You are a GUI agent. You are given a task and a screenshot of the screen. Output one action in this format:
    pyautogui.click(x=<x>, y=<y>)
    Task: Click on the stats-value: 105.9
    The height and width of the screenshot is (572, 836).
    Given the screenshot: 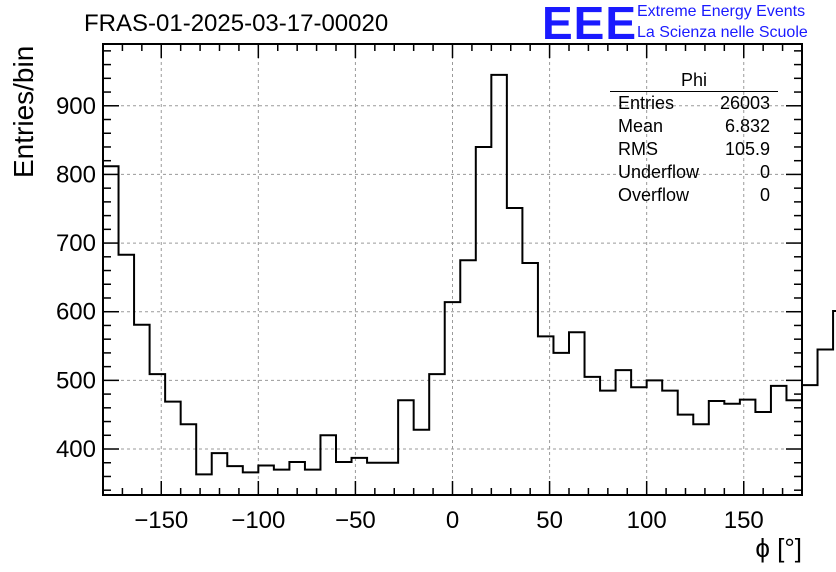 What is the action you would take?
    pyautogui.click(x=747, y=149)
    